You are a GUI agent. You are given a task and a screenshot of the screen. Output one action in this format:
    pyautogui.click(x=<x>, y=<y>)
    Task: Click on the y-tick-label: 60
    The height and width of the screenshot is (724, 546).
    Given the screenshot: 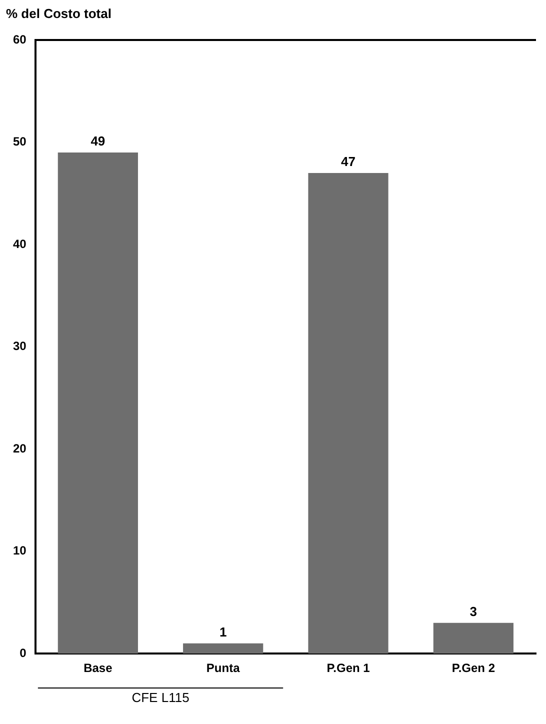 What is the action you would take?
    pyautogui.click(x=19, y=39)
    